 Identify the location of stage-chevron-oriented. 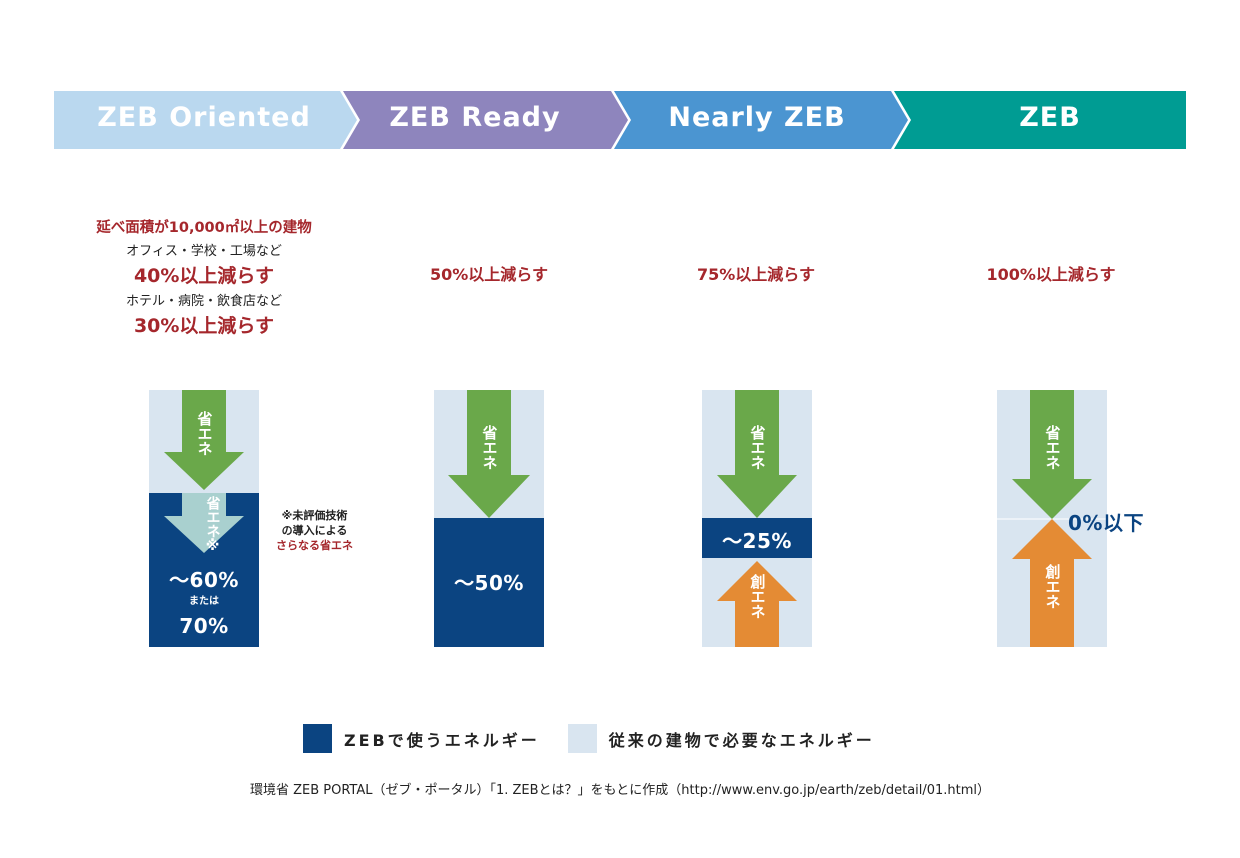
(205, 120).